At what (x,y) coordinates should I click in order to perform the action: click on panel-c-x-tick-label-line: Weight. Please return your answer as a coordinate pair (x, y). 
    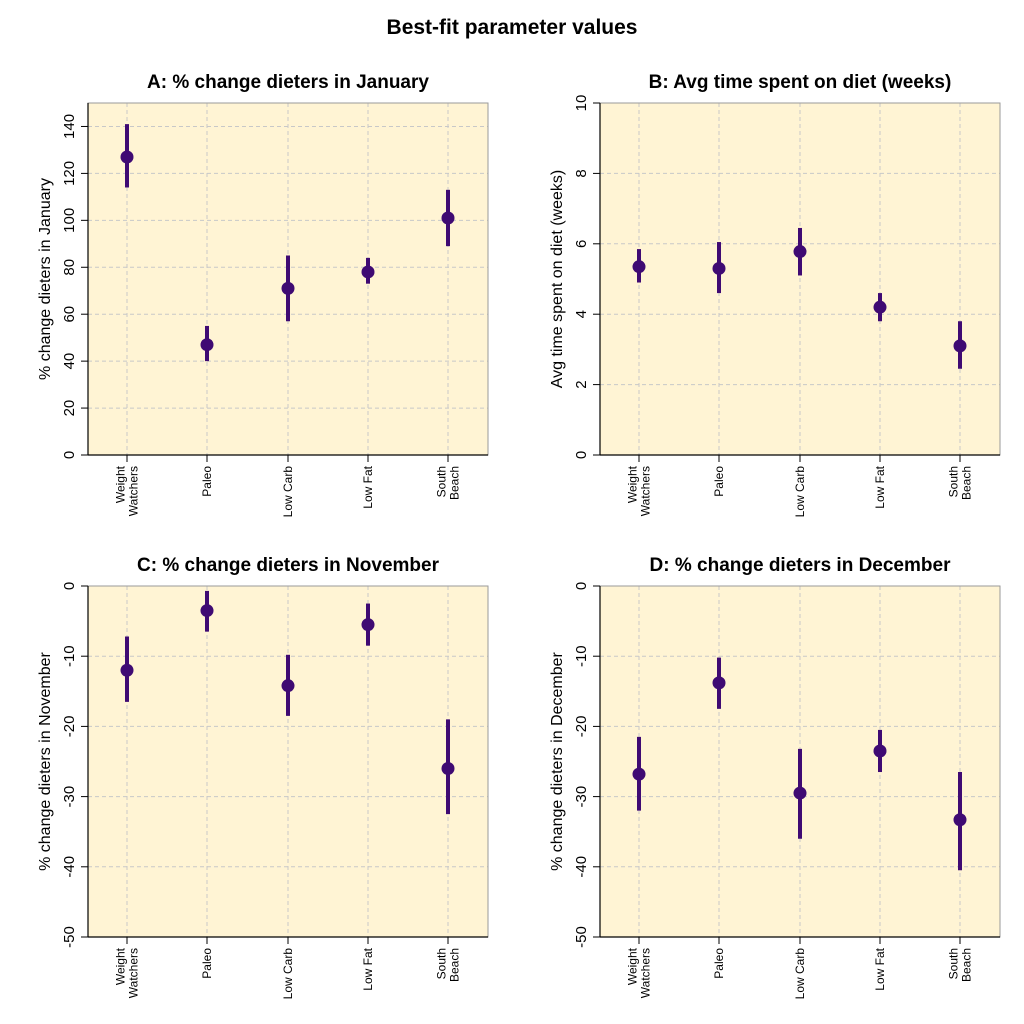
    Looking at the image, I should click on (121, 966).